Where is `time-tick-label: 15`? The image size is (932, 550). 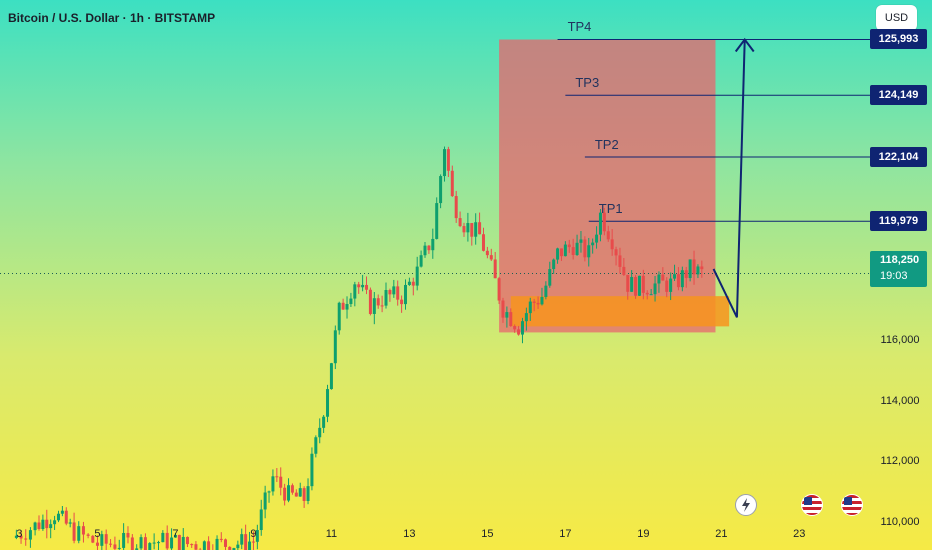
time-tick-label: 15 is located at coordinates (487, 534).